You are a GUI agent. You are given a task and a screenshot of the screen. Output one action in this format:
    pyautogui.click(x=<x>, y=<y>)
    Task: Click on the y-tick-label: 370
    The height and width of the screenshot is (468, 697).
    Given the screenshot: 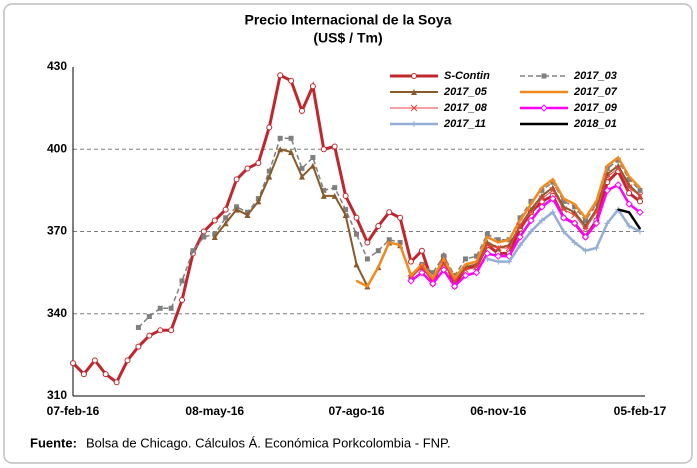 What is the action you would take?
    pyautogui.click(x=57, y=231)
    